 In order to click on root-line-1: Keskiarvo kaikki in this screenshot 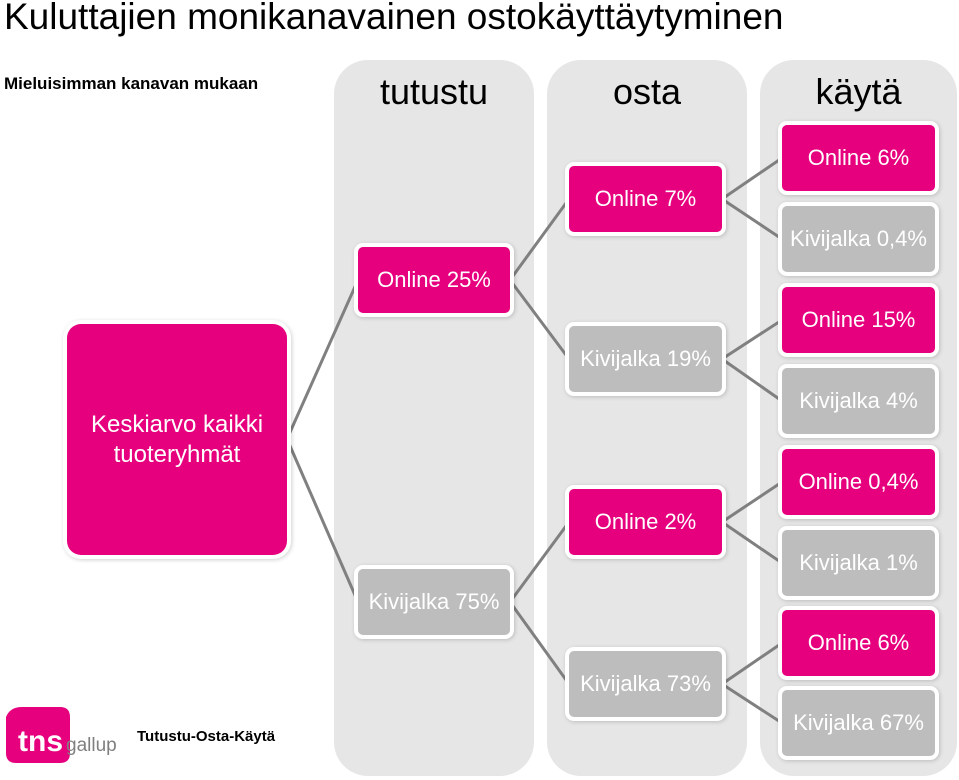, I will do `click(177, 424)`.